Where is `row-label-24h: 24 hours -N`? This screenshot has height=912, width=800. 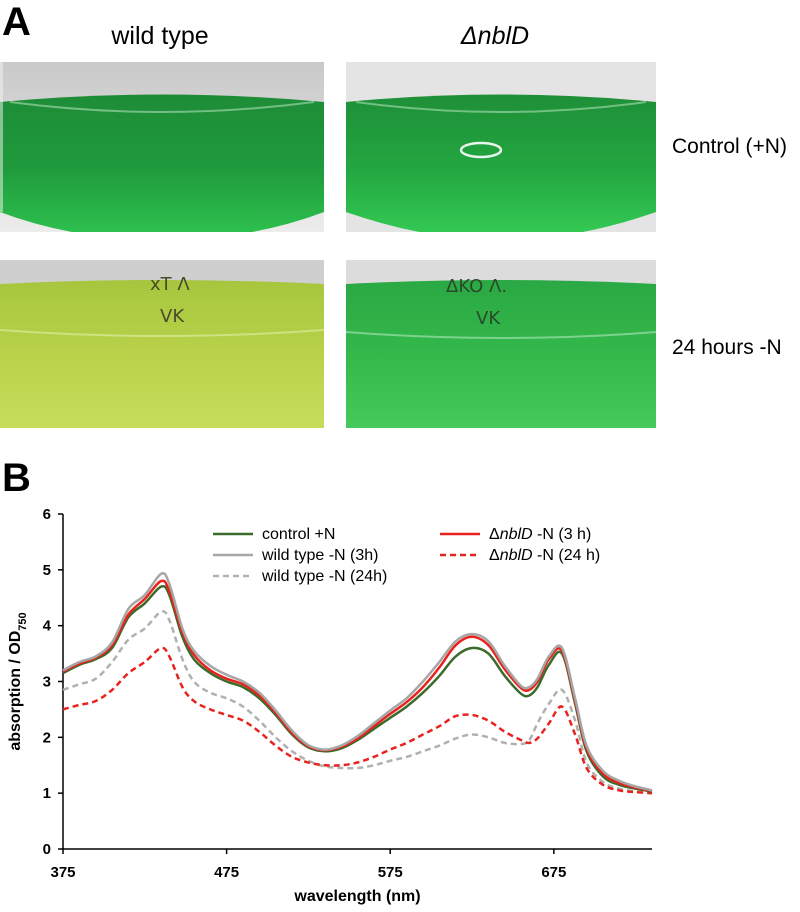 row-label-24h: 24 hours -N is located at coordinates (727, 347).